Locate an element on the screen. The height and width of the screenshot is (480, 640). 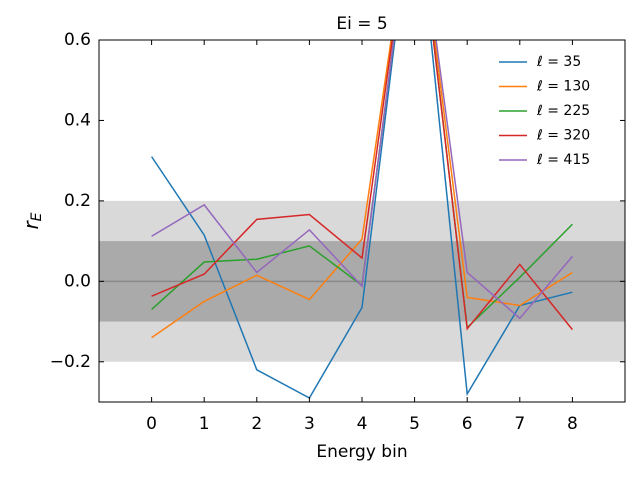
x-tick-label: 6 is located at coordinates (467, 424).